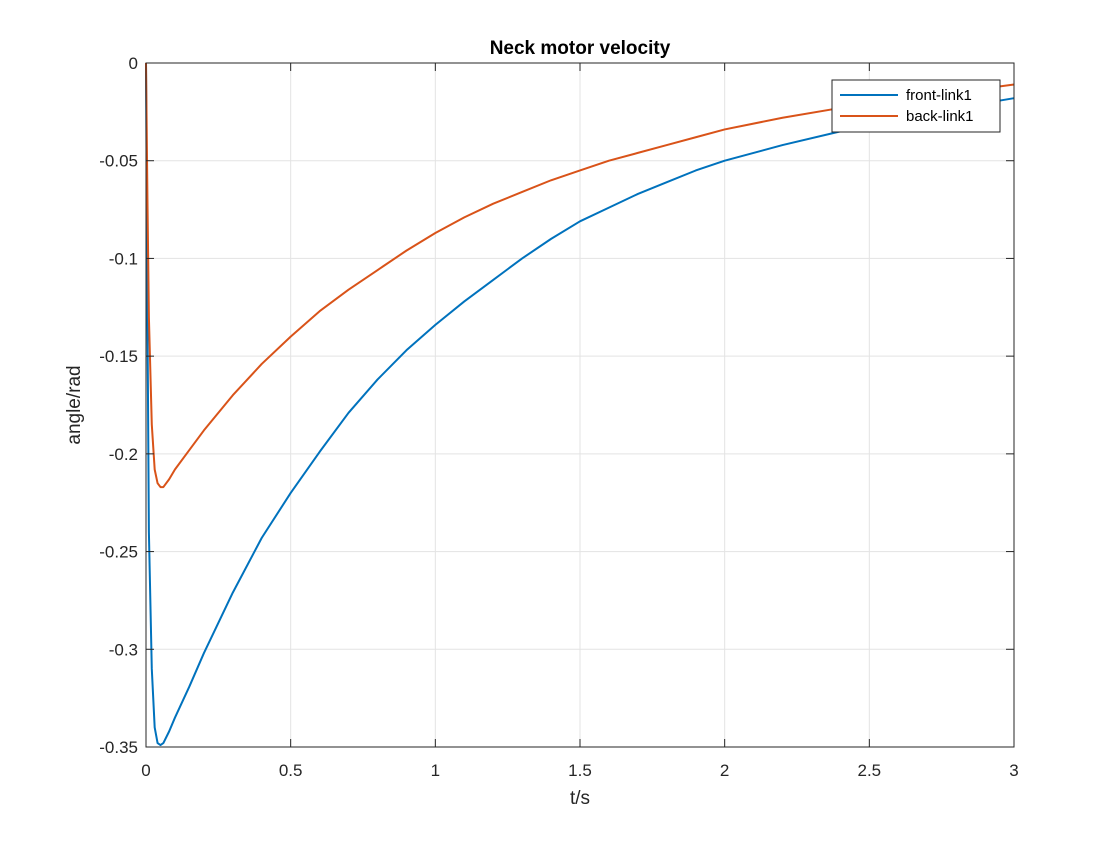 Image resolution: width=1120 pixels, height=845 pixels. I want to click on x-tick-label: 3, so click(1013, 770).